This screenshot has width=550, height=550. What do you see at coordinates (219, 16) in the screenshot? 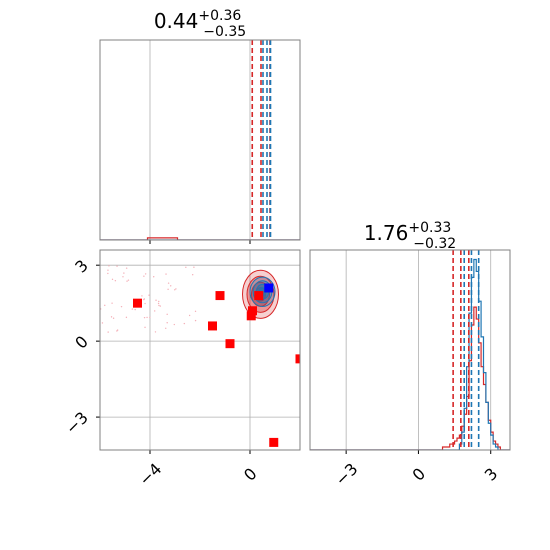
I see `title-param1-plus: +0.36` at bounding box center [219, 16].